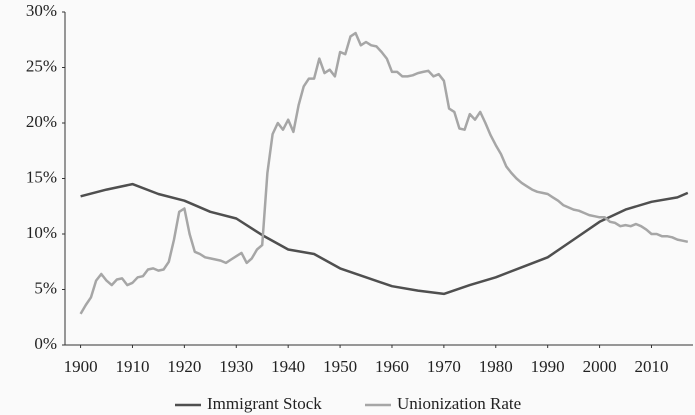 The image size is (695, 415). I want to click on x-tick-label: 1990, so click(548, 366).